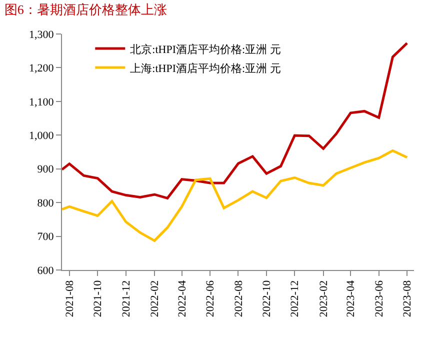 Image resolution: width=442 pixels, height=342 pixels. I want to click on x-tick-label: 2023-06, so click(379, 299).